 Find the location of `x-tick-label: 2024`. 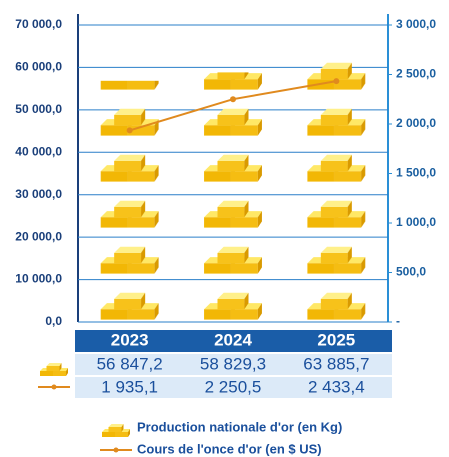

x-tick-label: 2024 is located at coordinates (233, 339).